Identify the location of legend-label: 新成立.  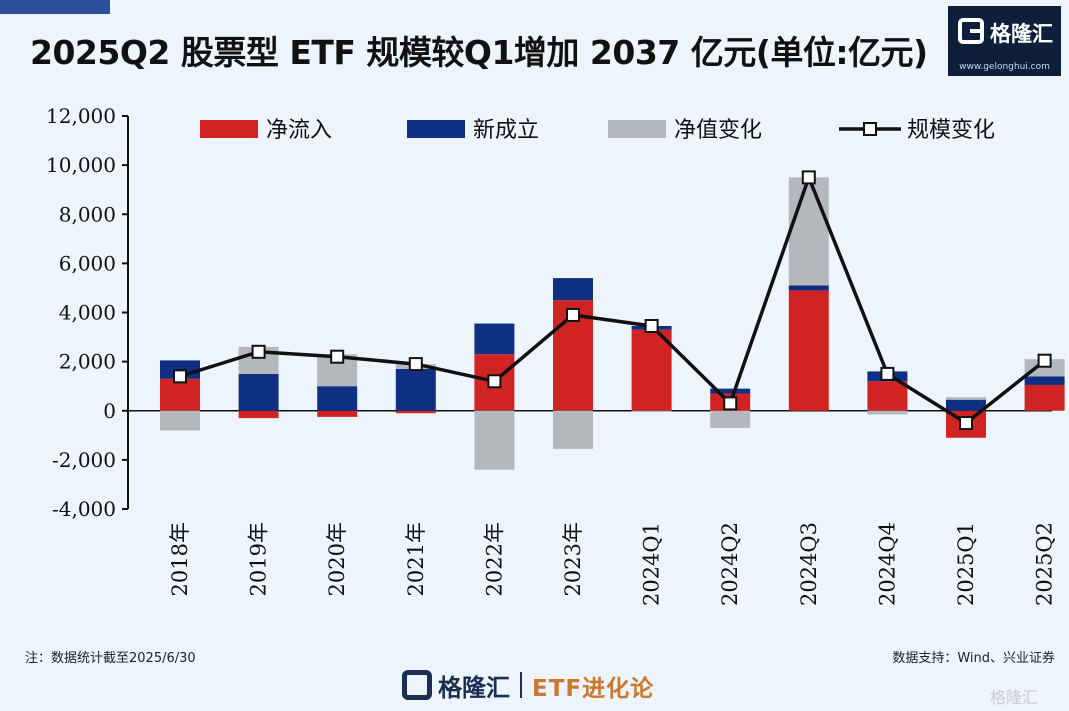
(506, 130).